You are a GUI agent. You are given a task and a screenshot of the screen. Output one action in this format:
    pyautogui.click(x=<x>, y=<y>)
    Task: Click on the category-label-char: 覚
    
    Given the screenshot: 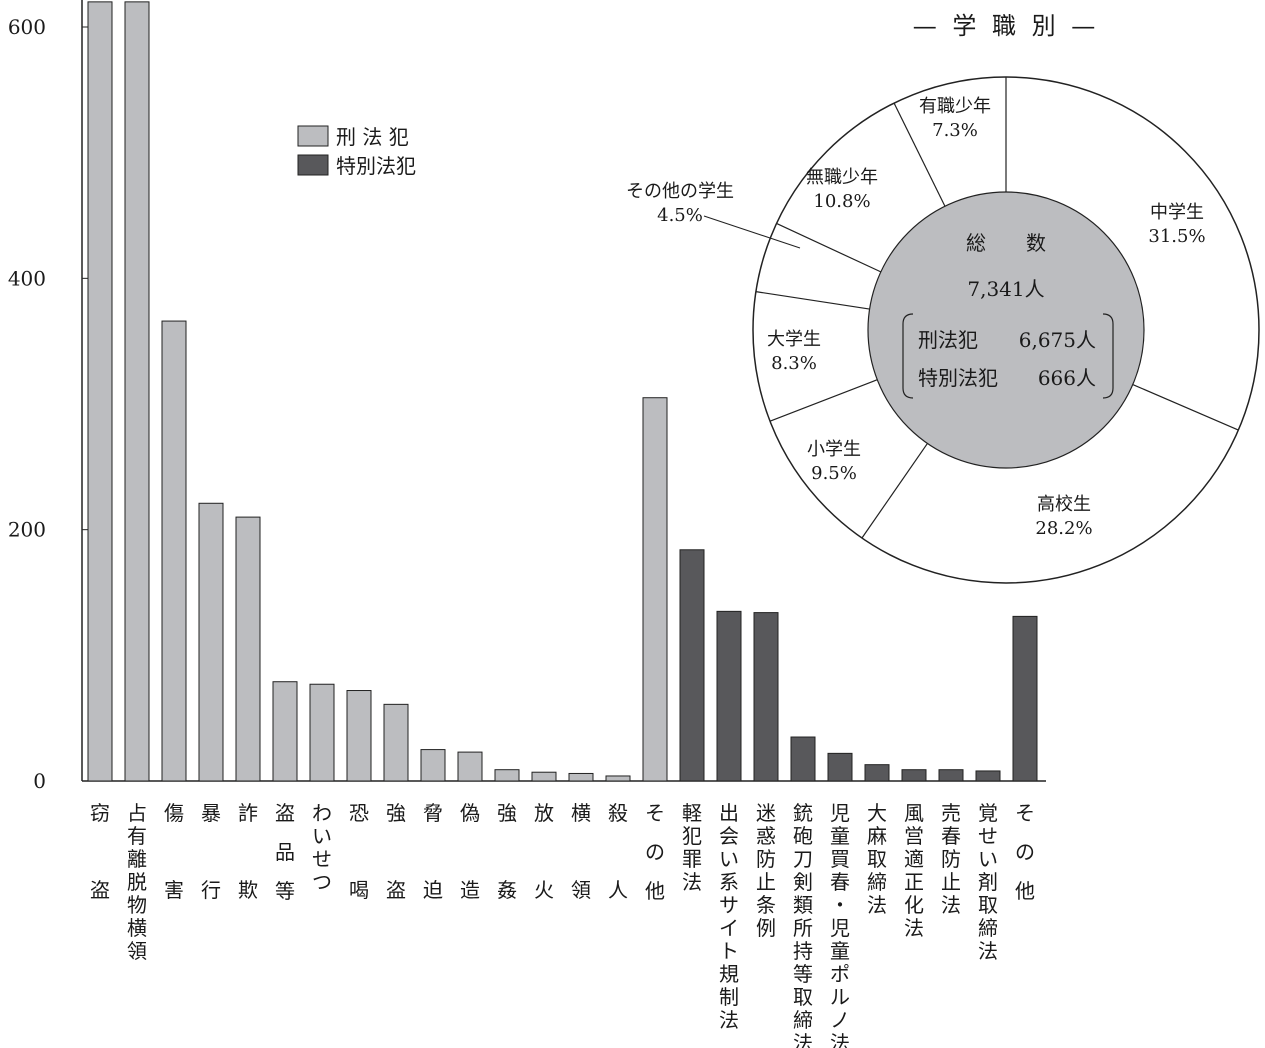 What is the action you would take?
    pyautogui.click(x=988, y=813)
    